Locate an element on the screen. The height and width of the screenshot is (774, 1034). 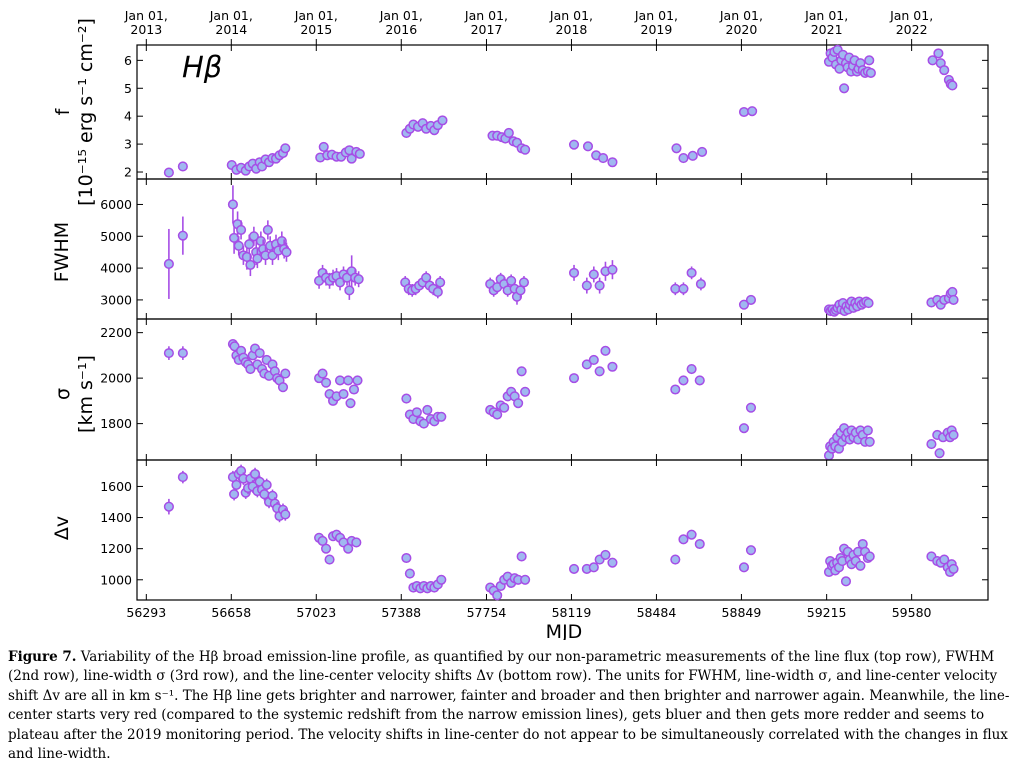
y-tick-label: 1600 is located at coordinates (116, 486).